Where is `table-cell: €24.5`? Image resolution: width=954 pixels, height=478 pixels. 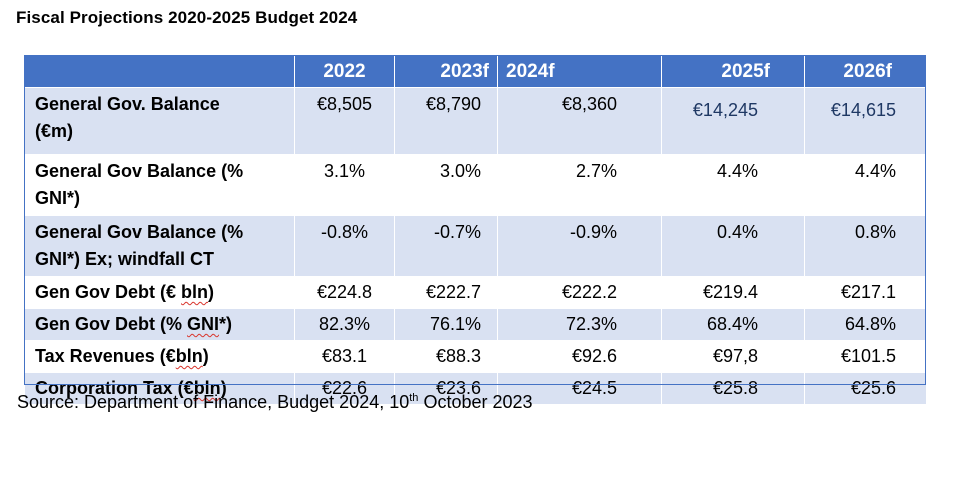 table-cell: €24.5 is located at coordinates (579, 388).